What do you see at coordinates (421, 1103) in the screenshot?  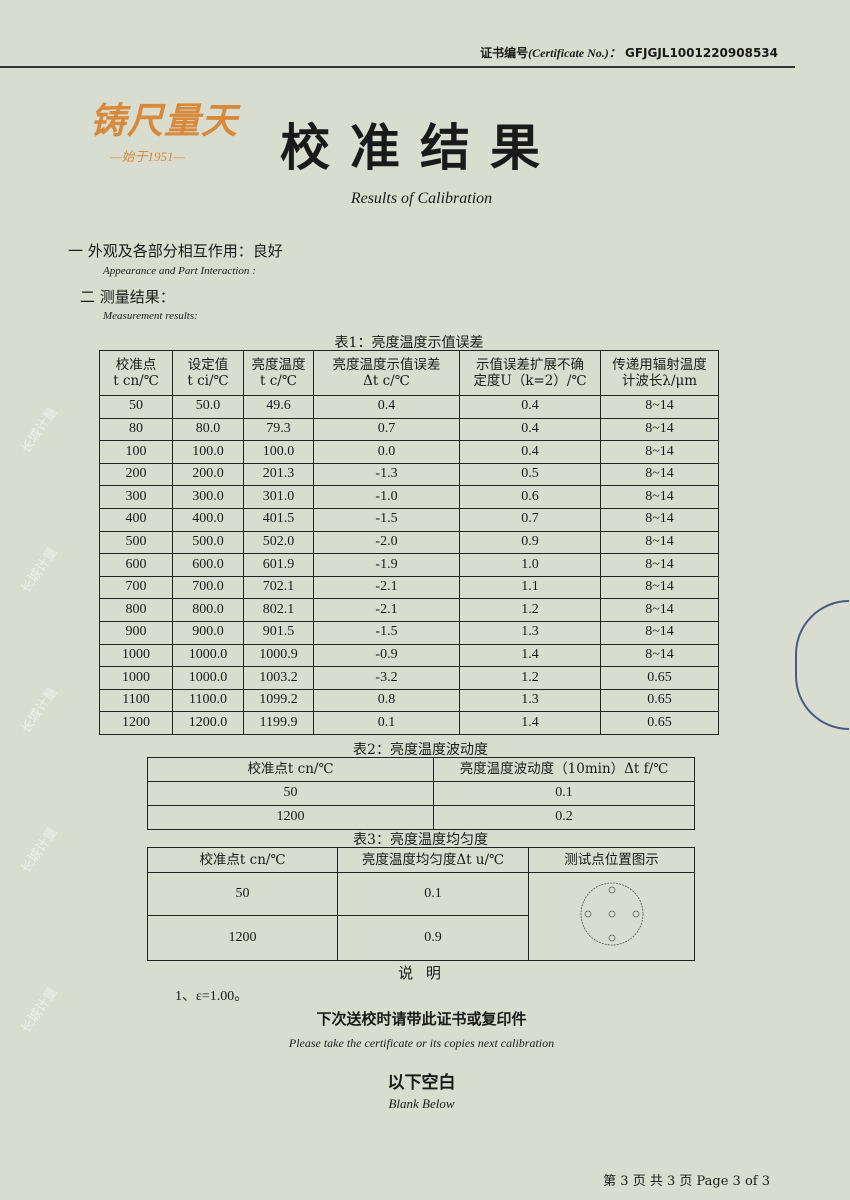 I see `blank-below-en: Blank Below` at bounding box center [421, 1103].